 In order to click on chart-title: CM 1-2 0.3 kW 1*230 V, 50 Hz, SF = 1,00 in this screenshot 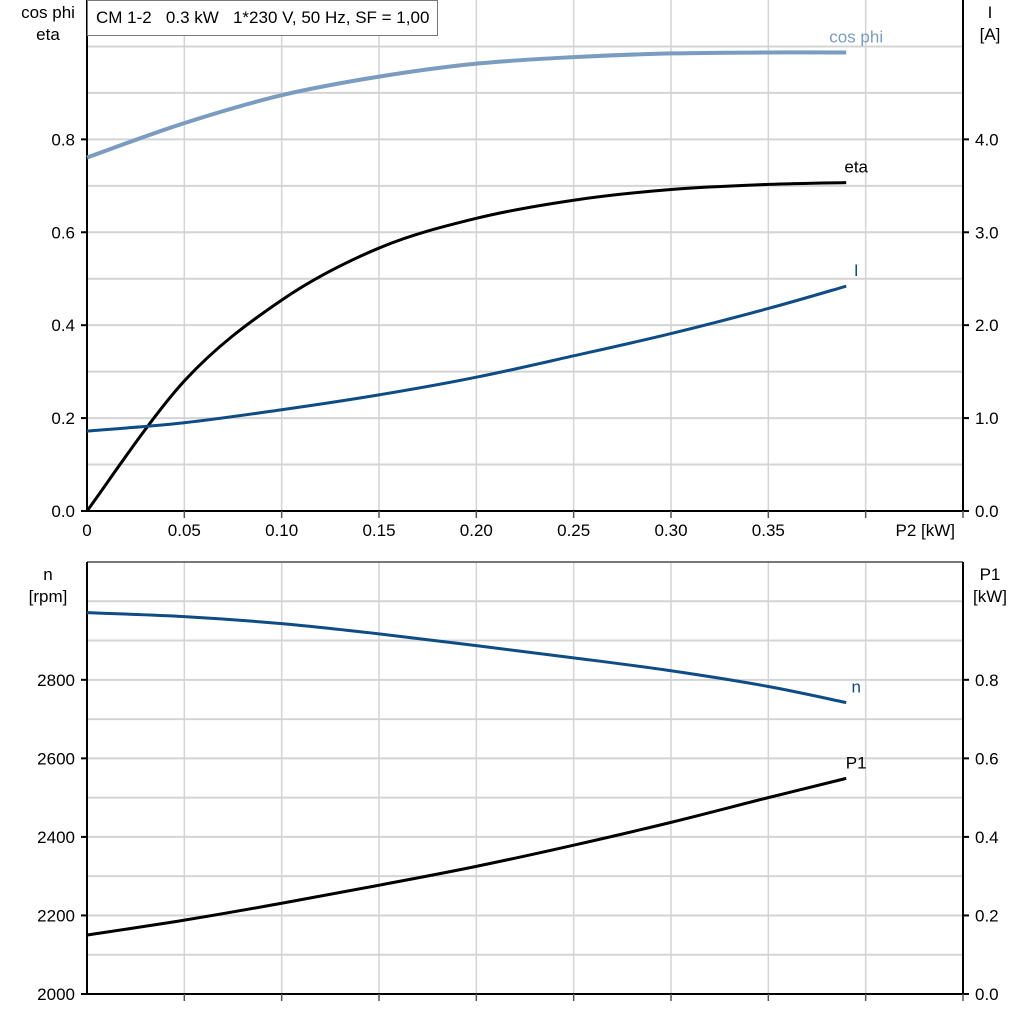, I will do `click(263, 18)`.